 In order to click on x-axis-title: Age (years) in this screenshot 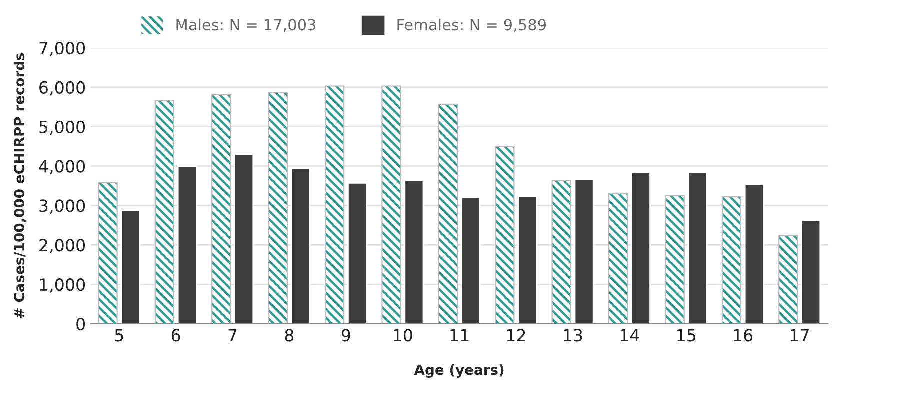, I will do `click(459, 371)`.